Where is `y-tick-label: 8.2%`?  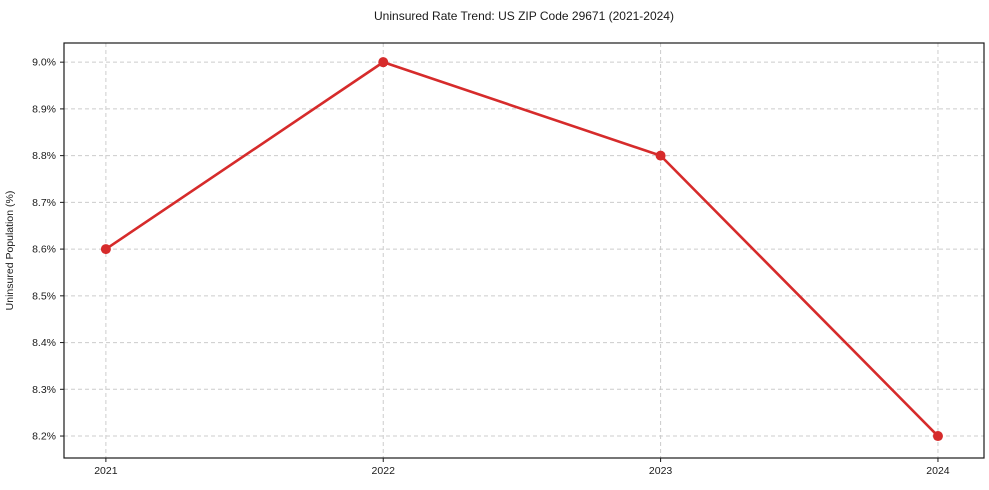 y-tick-label: 8.2% is located at coordinates (44, 437).